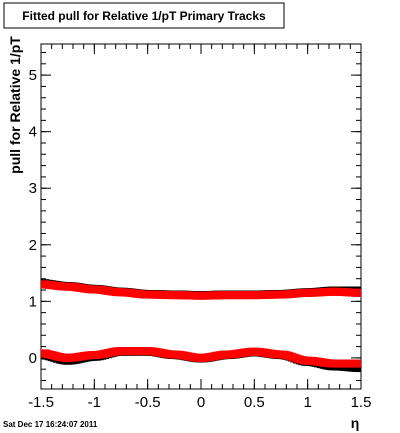 The width and height of the screenshot is (400, 433). What do you see at coordinates (201, 357) in the screenshot?
I see `series-3-markers` at bounding box center [201, 357].